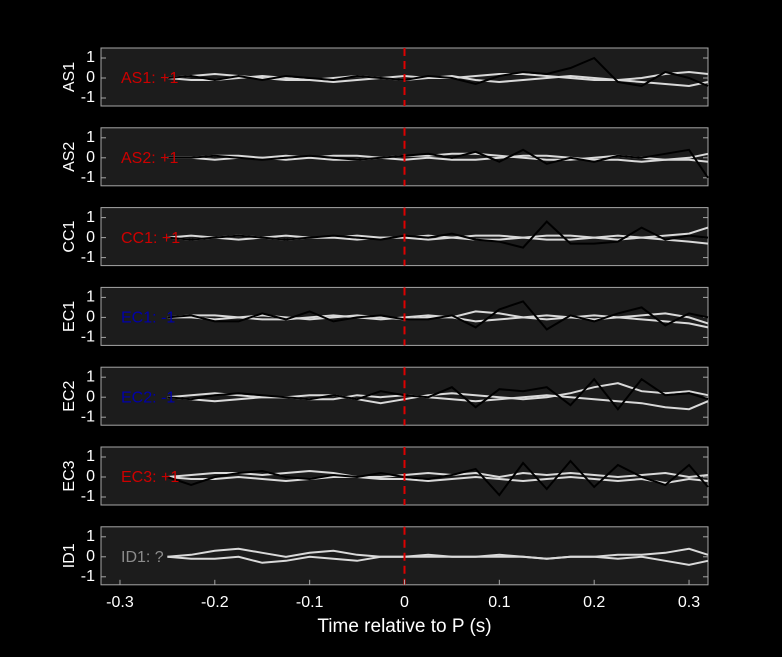  I want to click on x-tick-label: -0.3, so click(120, 602).